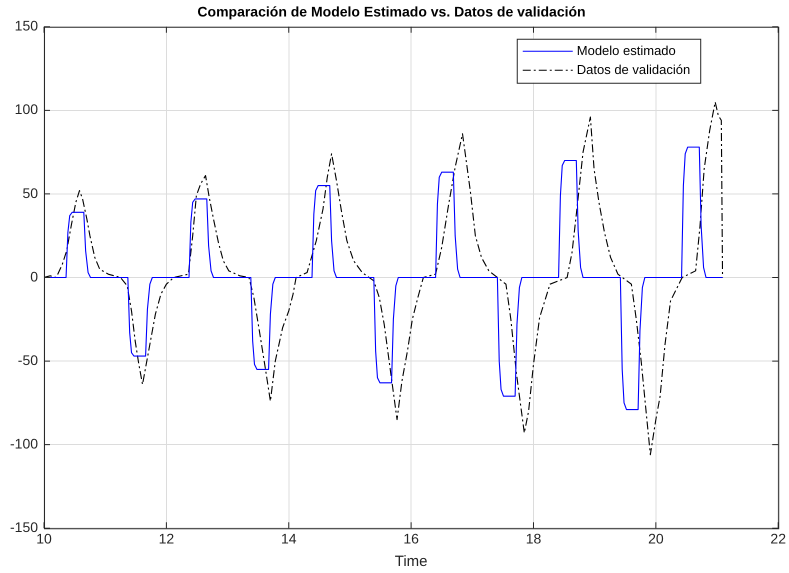 This screenshot has width=789, height=573. What do you see at coordinates (534, 538) in the screenshot?
I see `x-tick-label: 18` at bounding box center [534, 538].